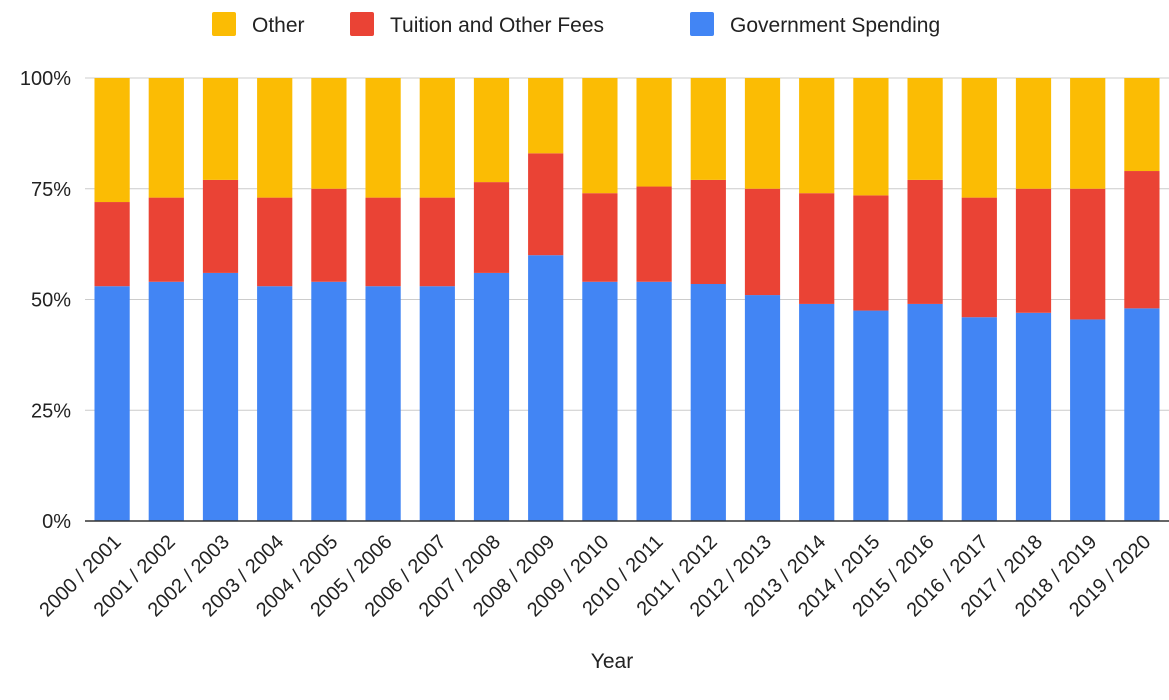  What do you see at coordinates (497, 25) in the screenshot?
I see `legend-label-tuition-and-other-fees: Tuition and Other Fees` at bounding box center [497, 25].